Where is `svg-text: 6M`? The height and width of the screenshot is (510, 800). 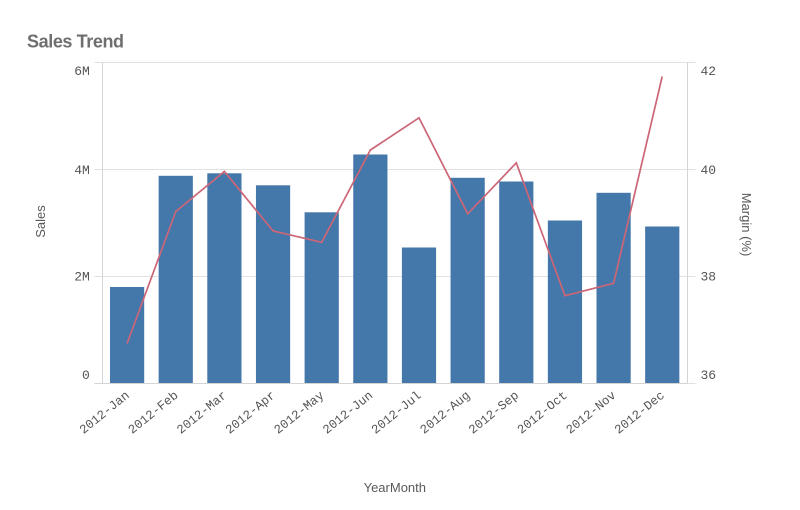 svg-text: 6M is located at coordinates (82, 71).